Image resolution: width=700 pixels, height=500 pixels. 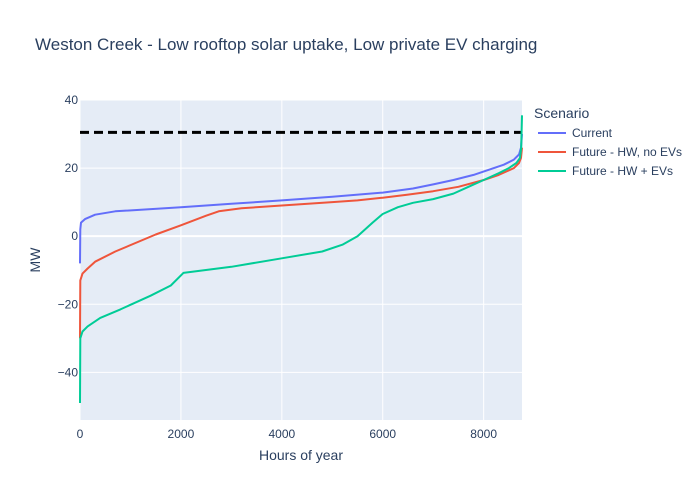 I want to click on x-tick-label: 0, so click(x=80, y=434).